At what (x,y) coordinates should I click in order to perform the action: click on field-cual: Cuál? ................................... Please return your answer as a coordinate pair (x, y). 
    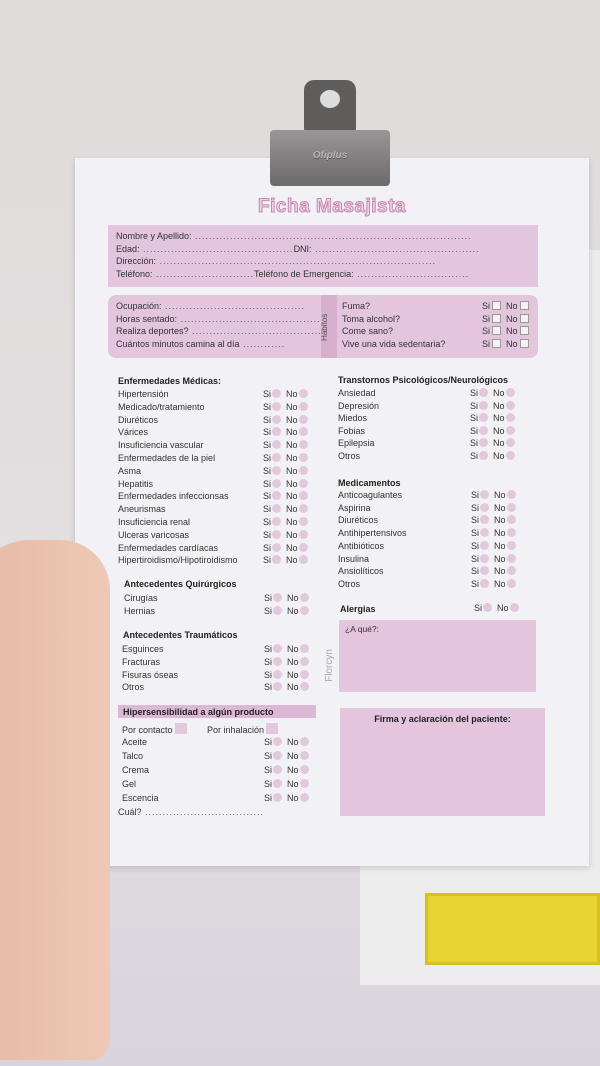
    Looking at the image, I should click on (191, 812).